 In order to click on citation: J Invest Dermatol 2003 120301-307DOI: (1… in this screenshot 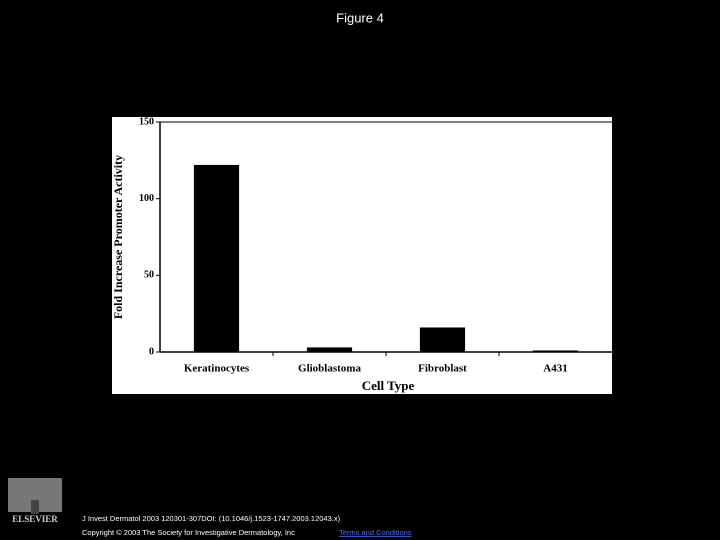, I will do `click(211, 518)`.